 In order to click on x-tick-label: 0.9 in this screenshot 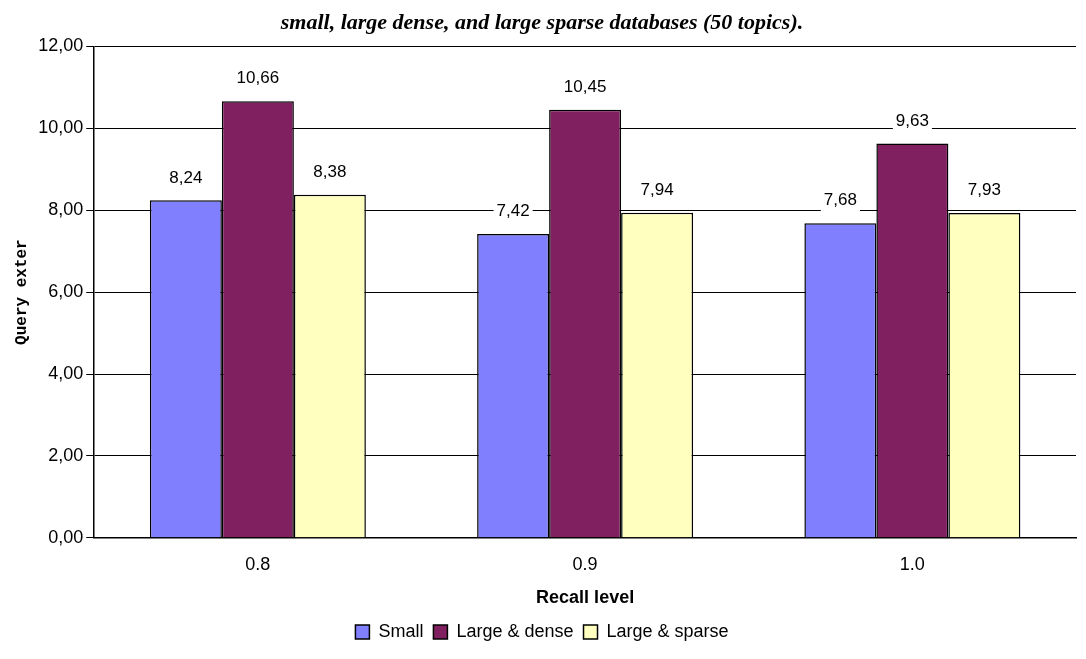, I will do `click(585, 563)`.